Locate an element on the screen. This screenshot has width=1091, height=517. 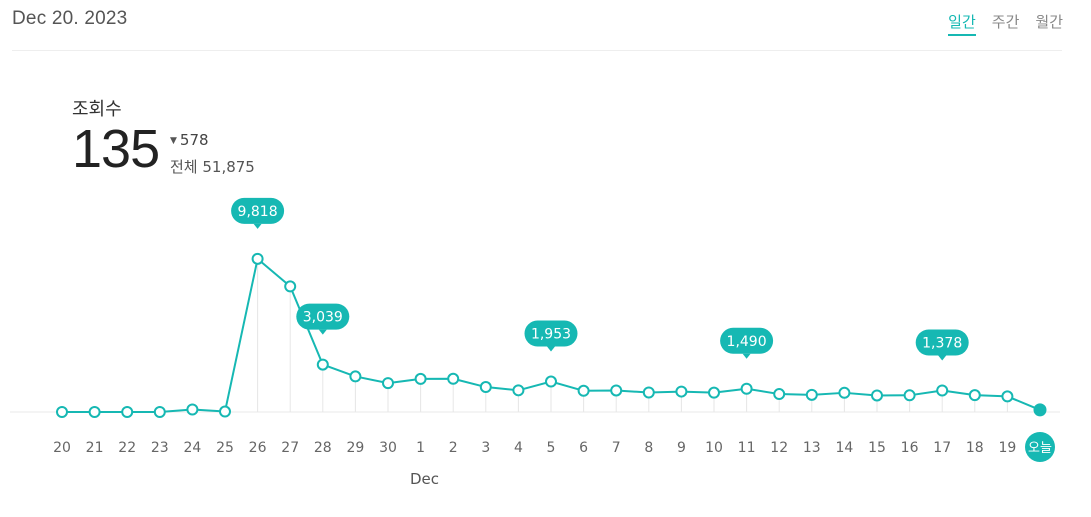
period-tabs: 일간 주간 월간 is located at coordinates (1005, 23).